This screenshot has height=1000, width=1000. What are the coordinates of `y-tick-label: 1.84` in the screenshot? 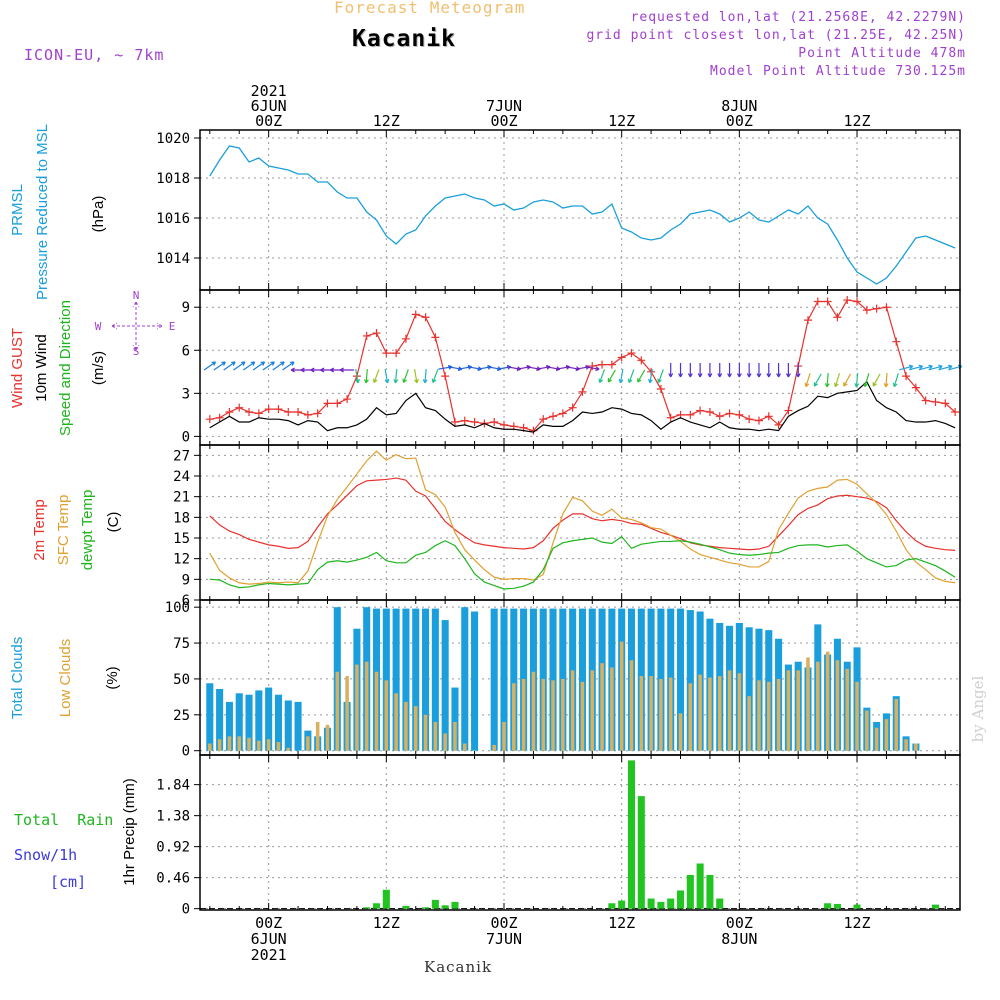 It's located at (173, 786).